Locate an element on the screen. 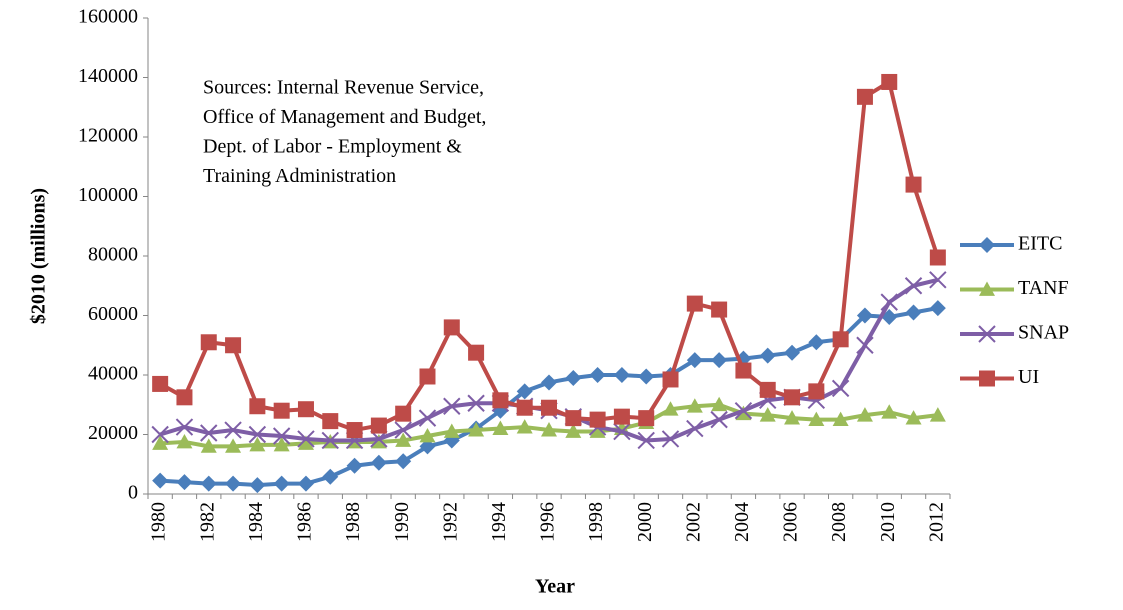 The width and height of the screenshot is (1123, 610). x-tick-label: 2012 is located at coordinates (936, 522).